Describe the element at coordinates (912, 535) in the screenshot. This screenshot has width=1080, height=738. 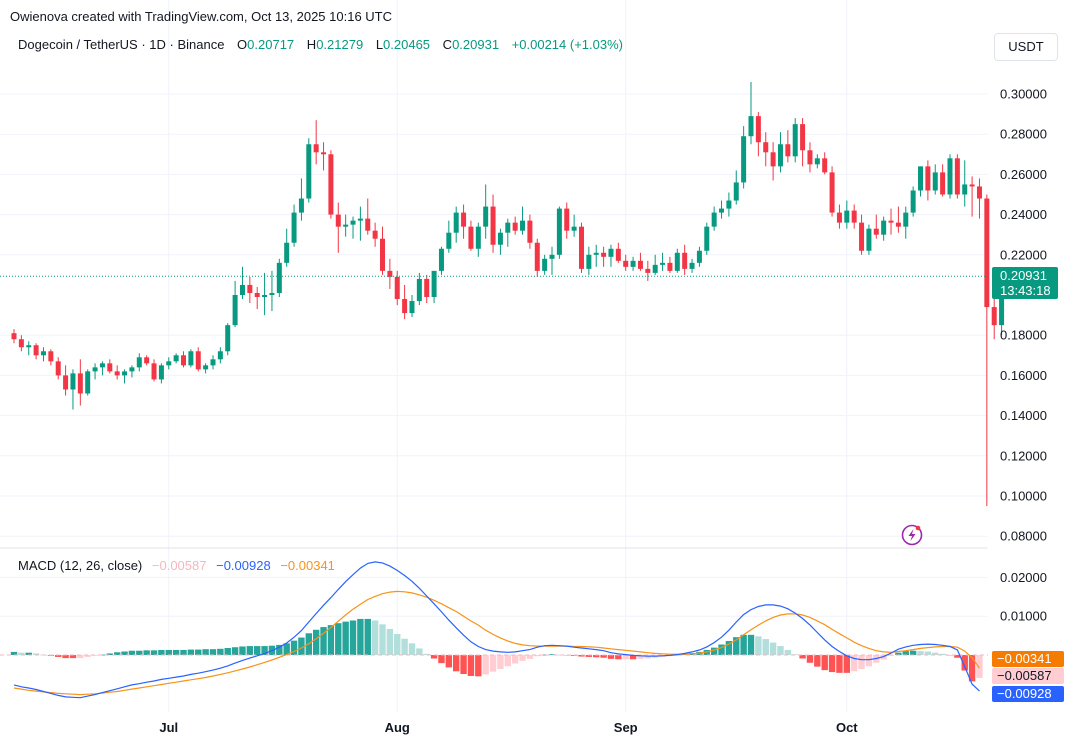
I see `lightning-icon` at that location.